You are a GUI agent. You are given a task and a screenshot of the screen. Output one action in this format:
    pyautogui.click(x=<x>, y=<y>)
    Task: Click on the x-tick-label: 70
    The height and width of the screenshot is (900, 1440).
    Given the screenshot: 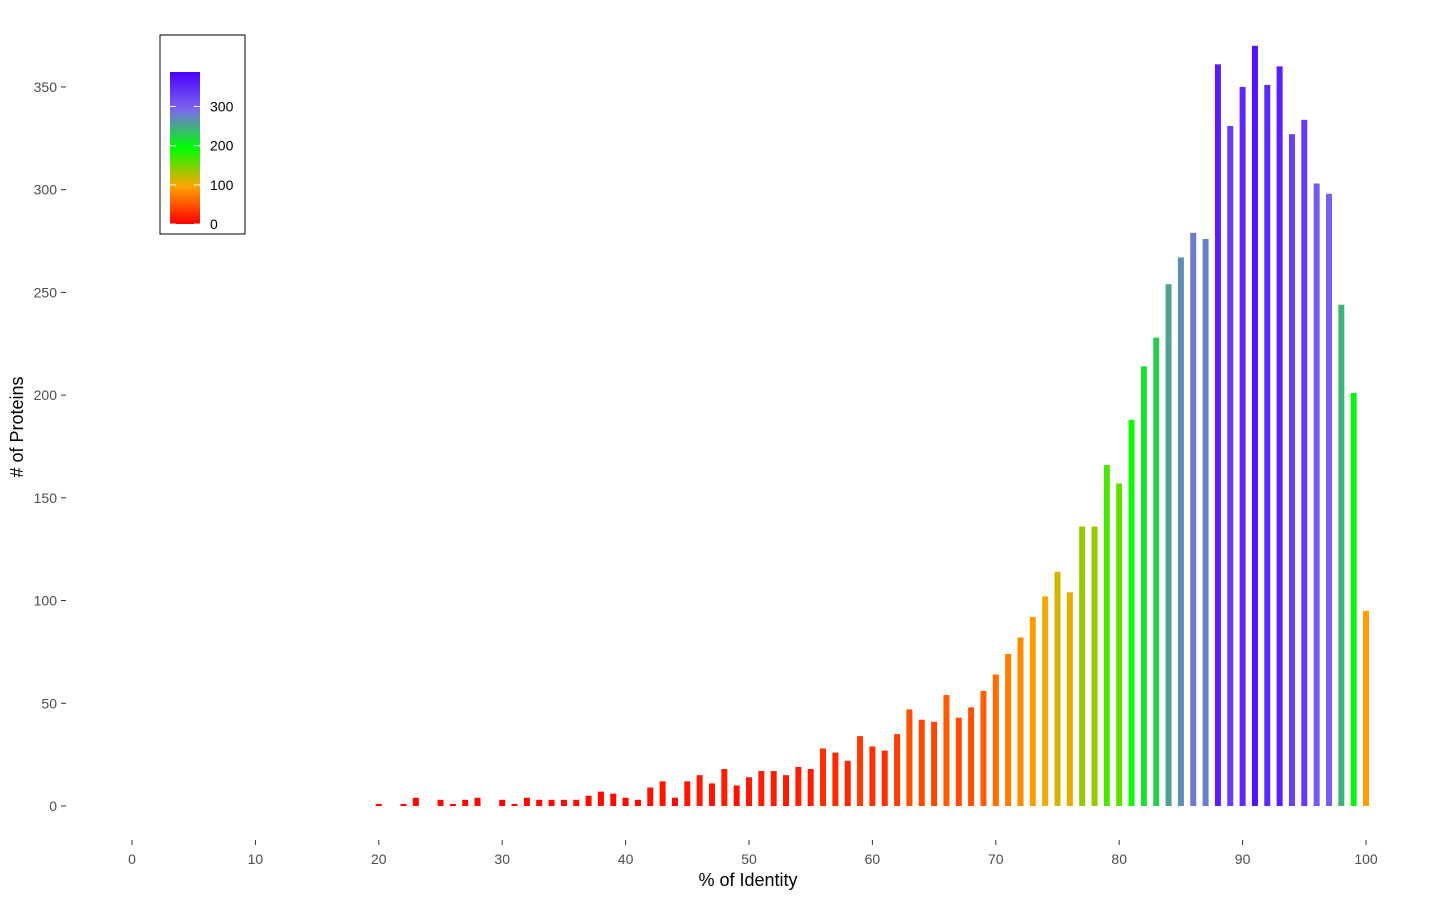 What is the action you would take?
    pyautogui.click(x=996, y=859)
    